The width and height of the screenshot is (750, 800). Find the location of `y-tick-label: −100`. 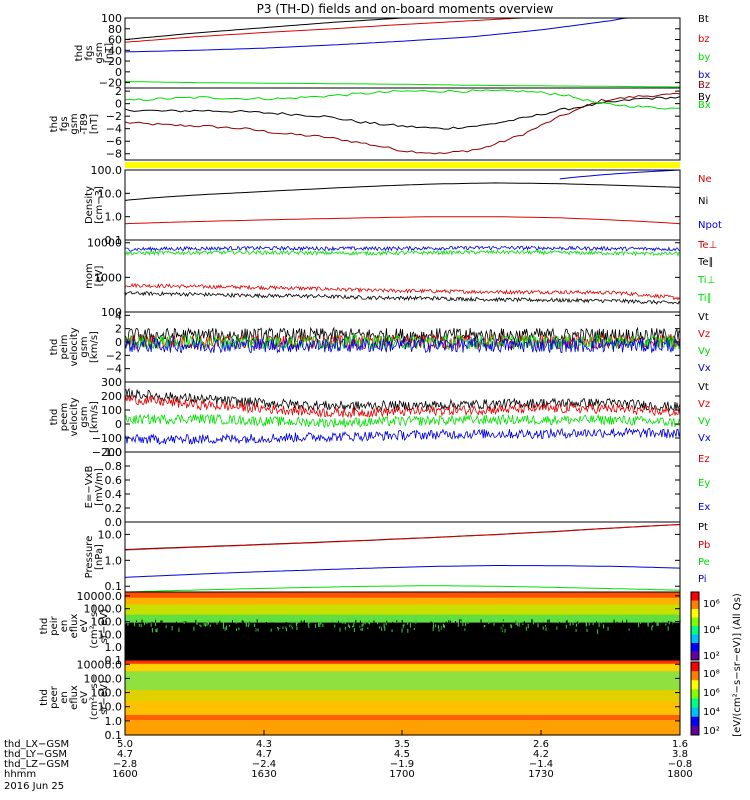

y-tick-label: −100 is located at coordinates (107, 438).